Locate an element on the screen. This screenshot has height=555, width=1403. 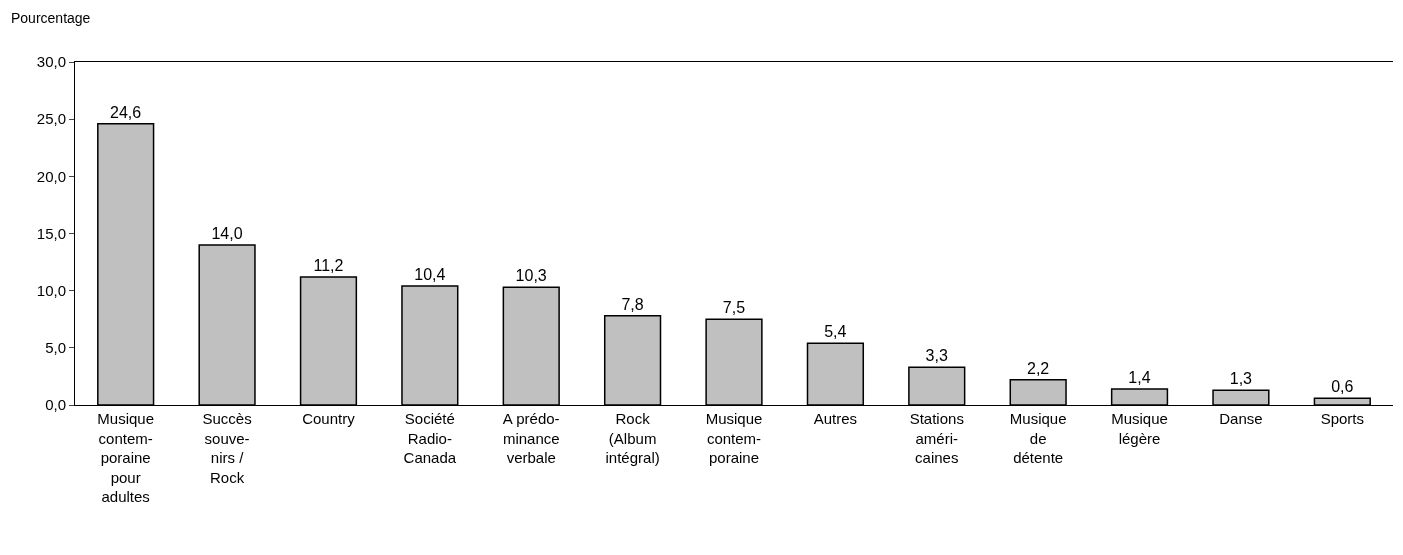
data-label: 10,4 is located at coordinates (430, 275).